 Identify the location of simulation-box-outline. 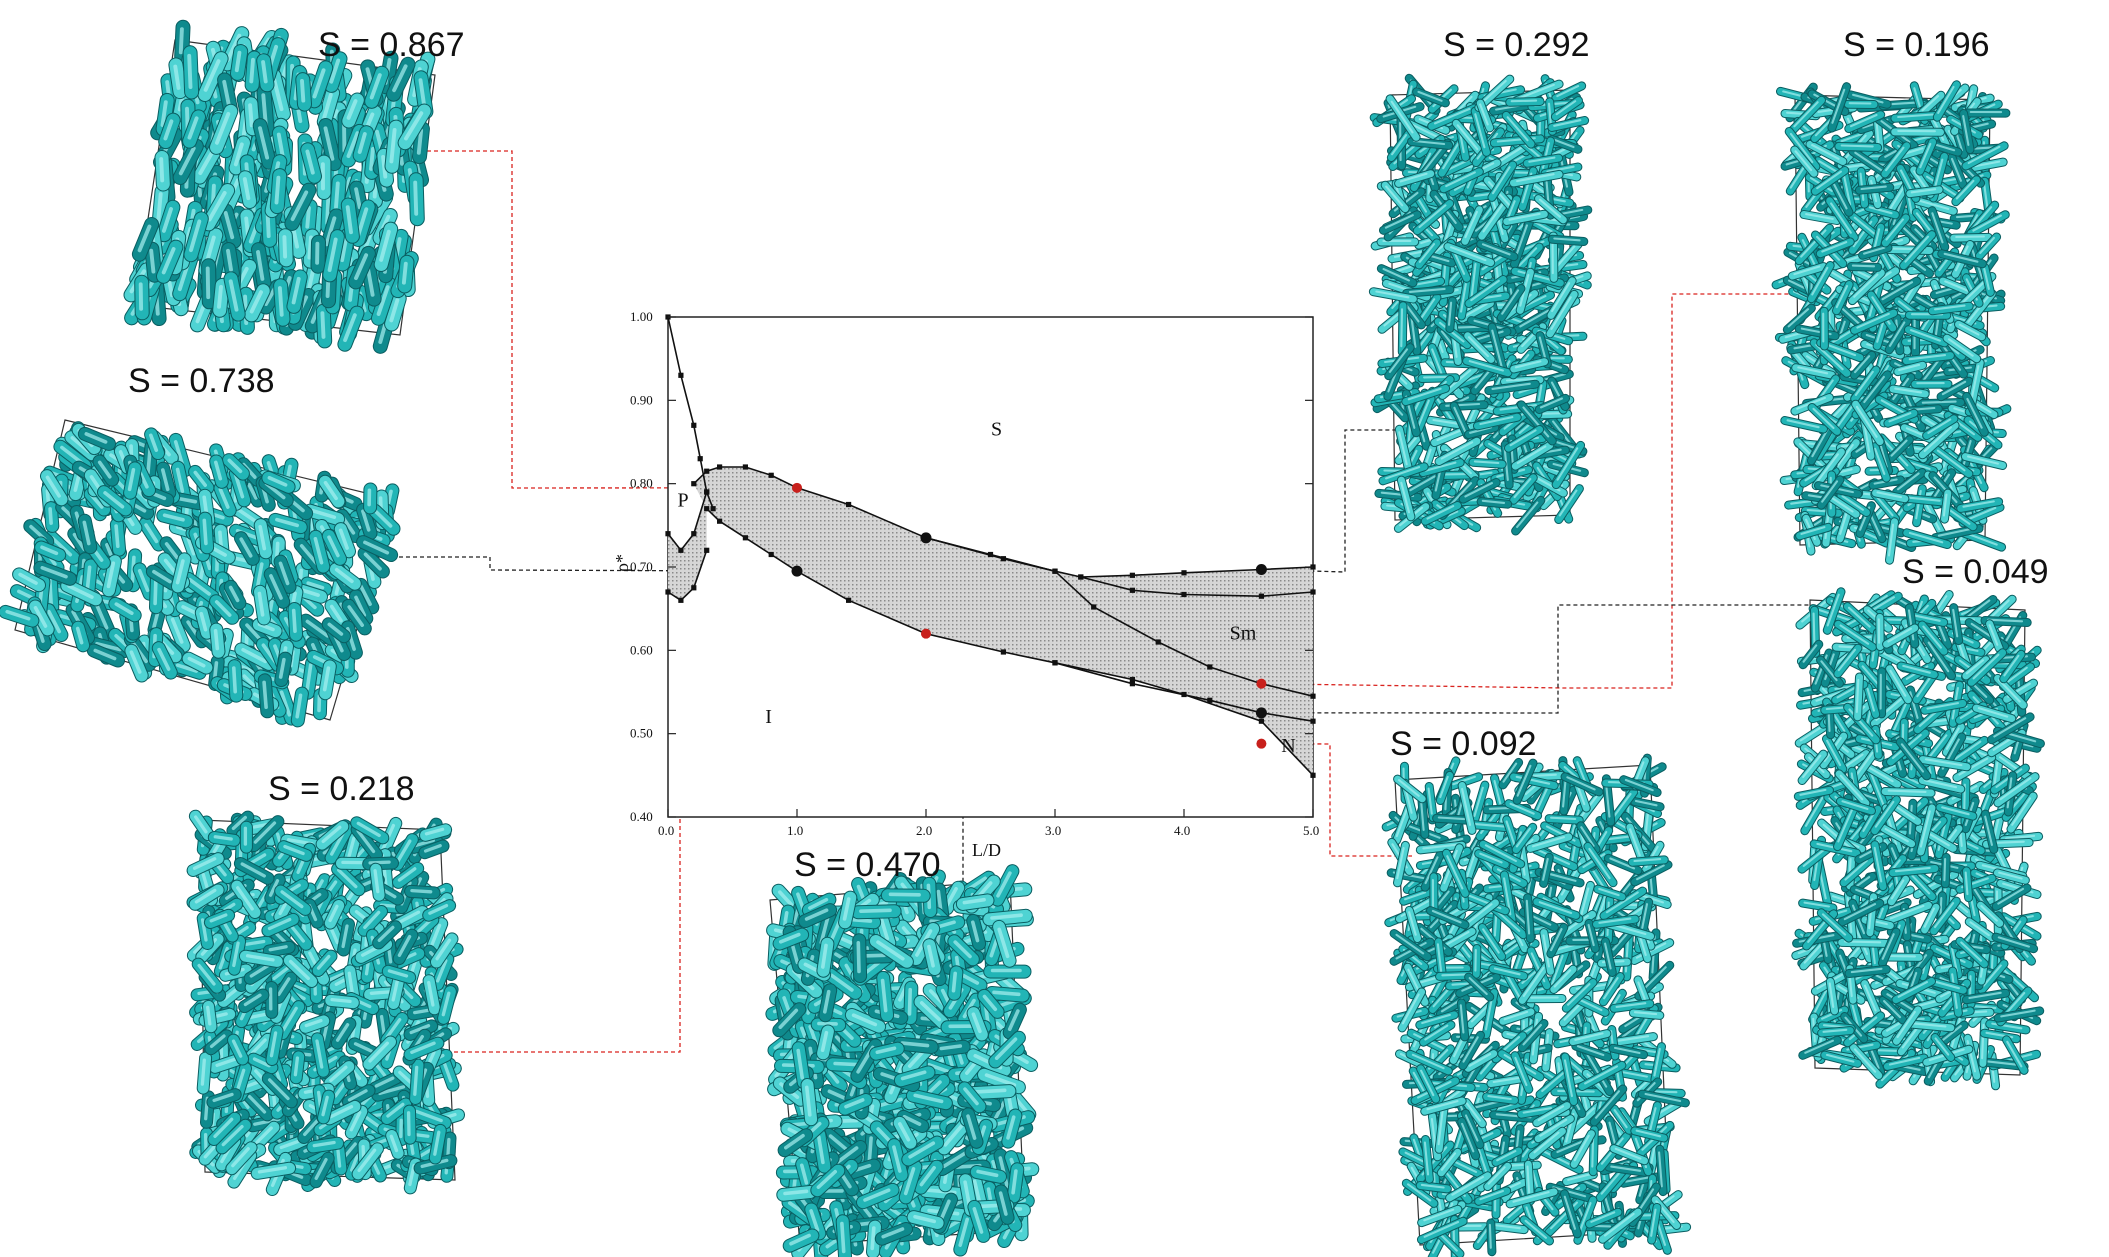
(285, 187).